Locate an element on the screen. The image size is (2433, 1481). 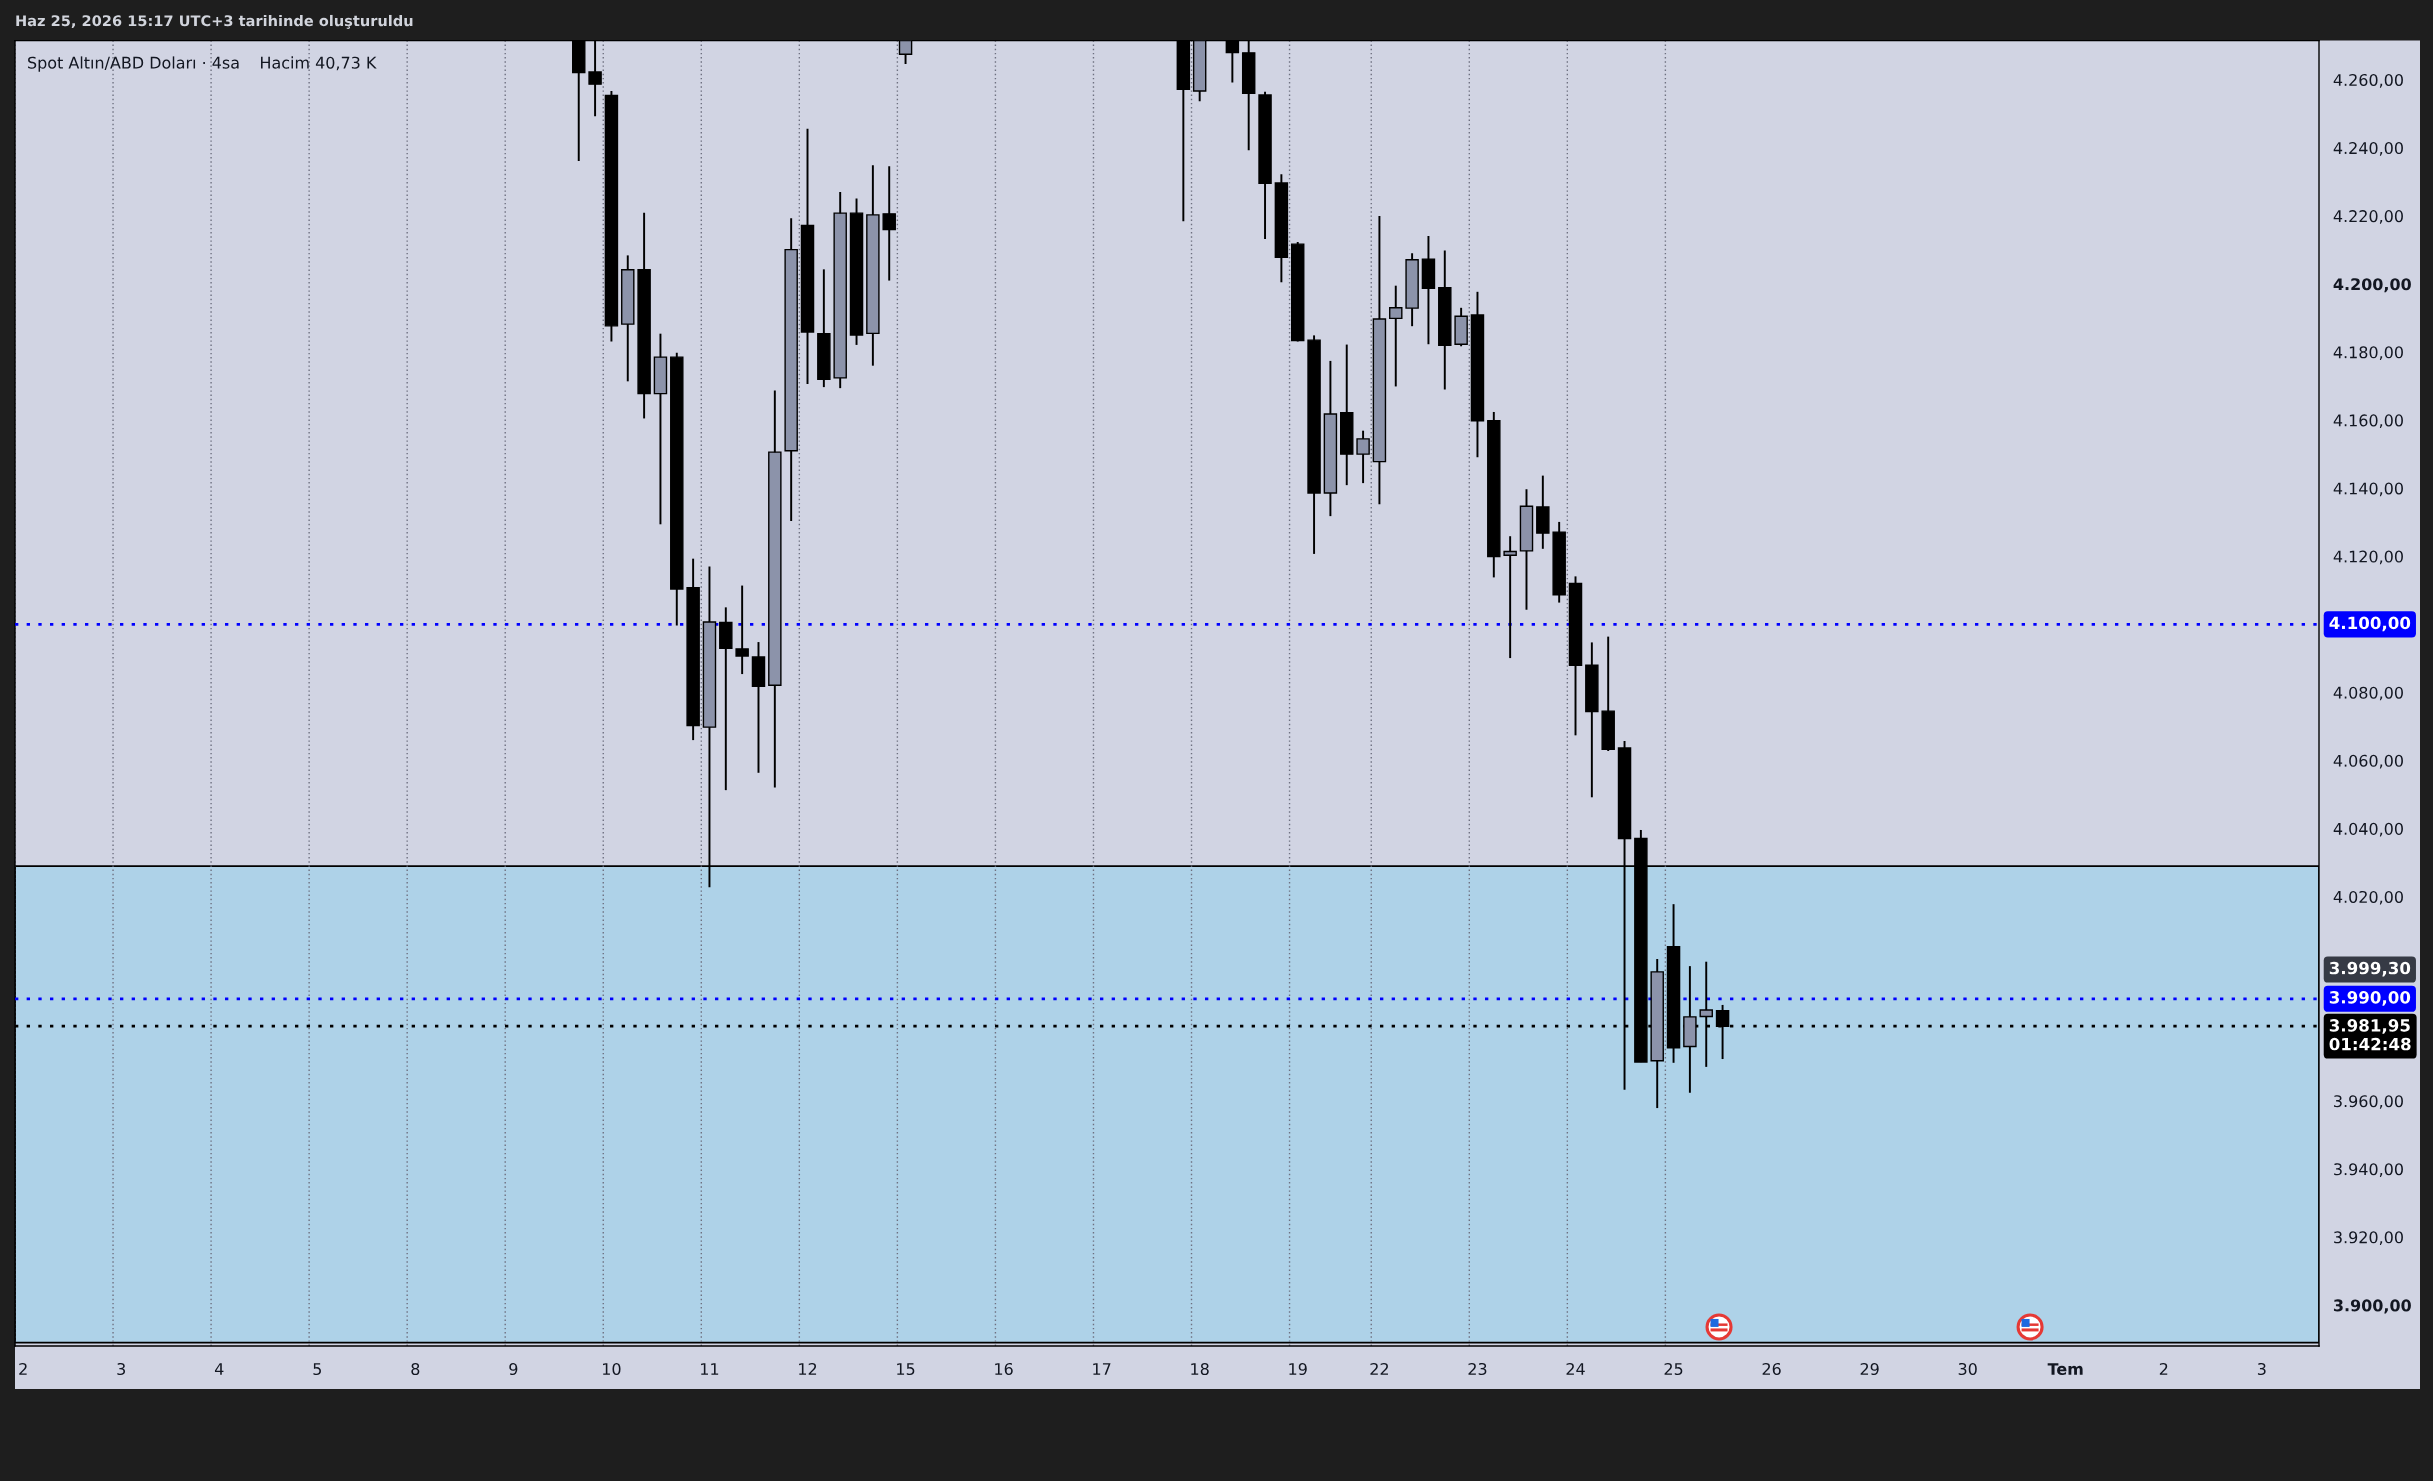
x-tick-label: 5 is located at coordinates (317, 1369).